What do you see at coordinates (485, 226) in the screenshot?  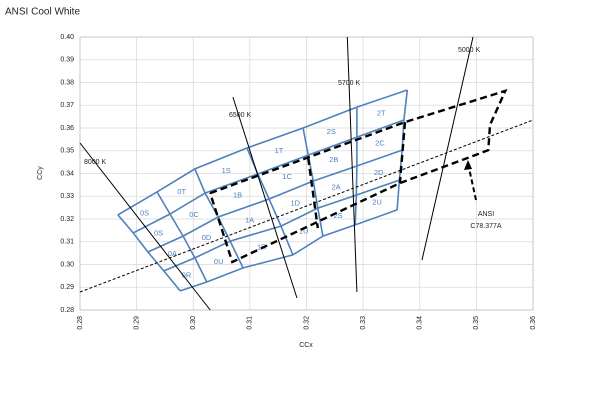 I see `annotation: C78.377A` at bounding box center [485, 226].